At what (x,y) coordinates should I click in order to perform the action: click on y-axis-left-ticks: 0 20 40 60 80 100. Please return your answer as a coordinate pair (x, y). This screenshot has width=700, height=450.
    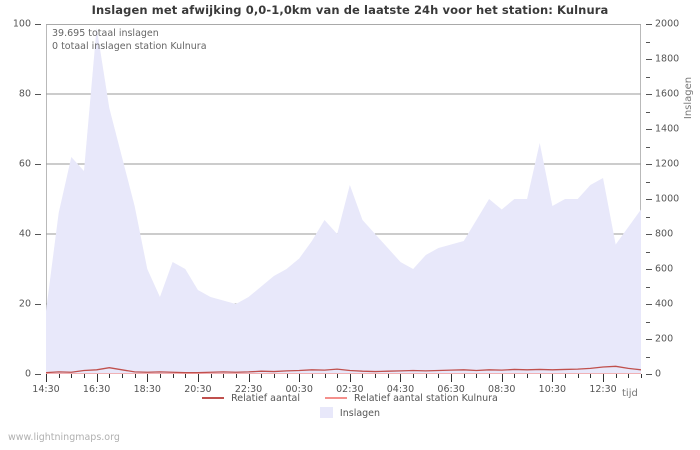
    Looking at the image, I should click on (20, 199).